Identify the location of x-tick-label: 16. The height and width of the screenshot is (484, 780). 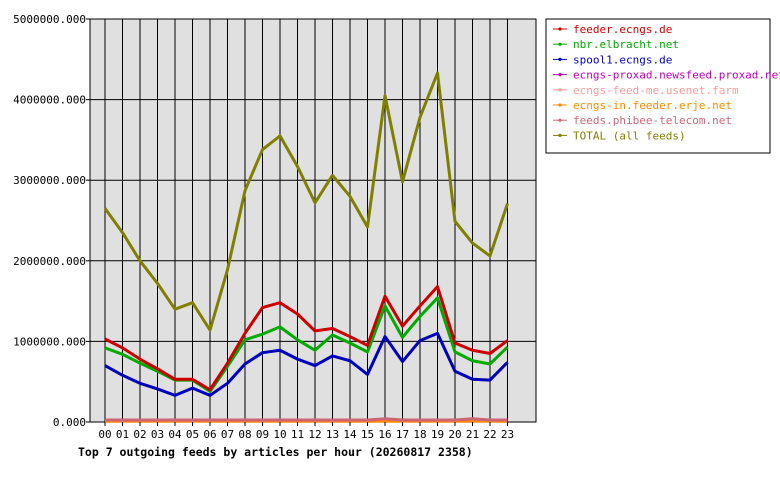
(384, 434).